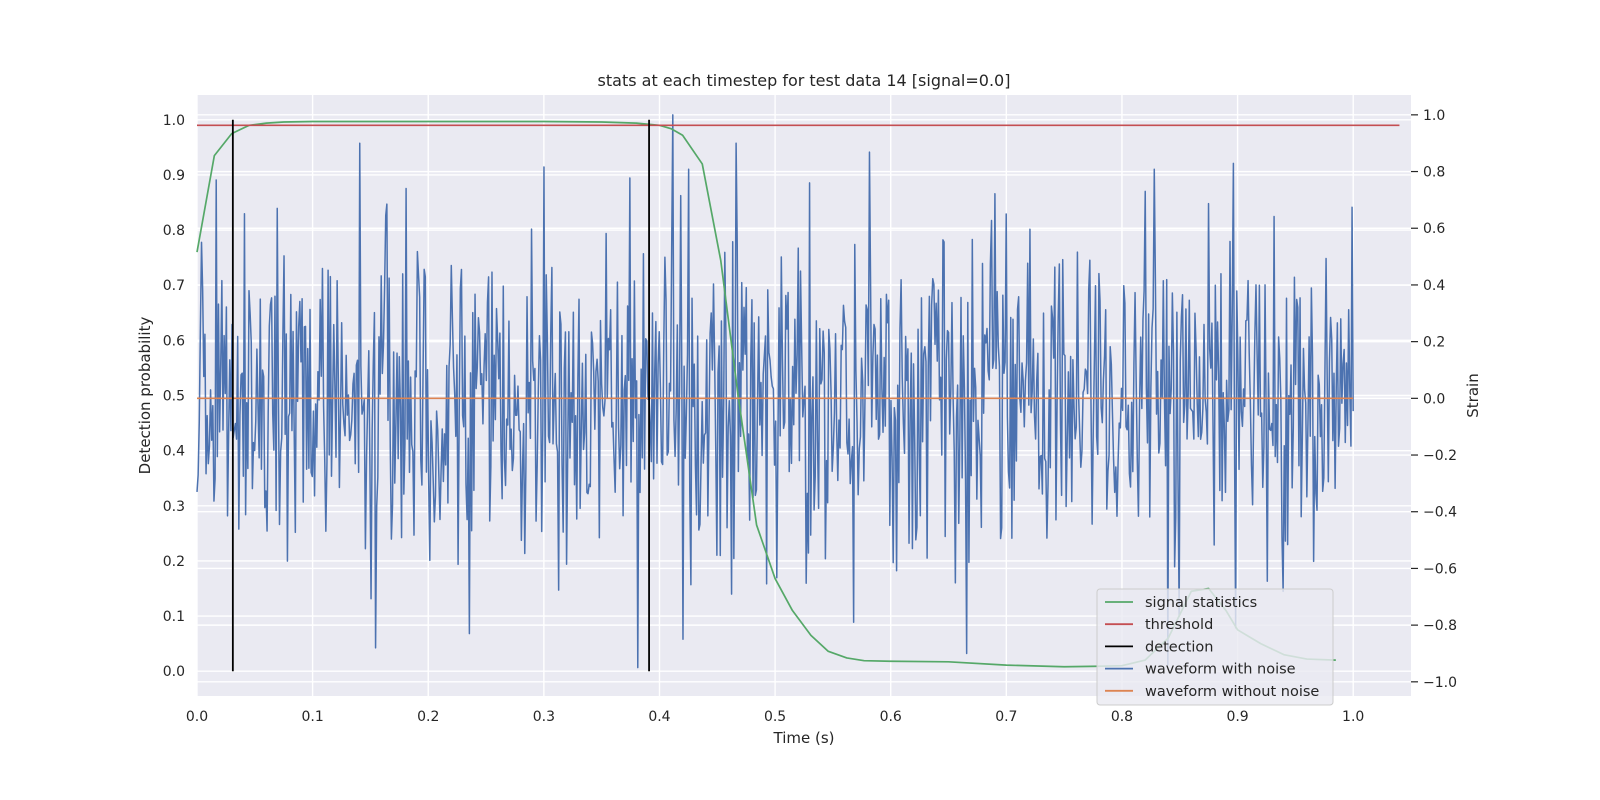  What do you see at coordinates (174, 672) in the screenshot?
I see `y-tick-label: 0.0` at bounding box center [174, 672].